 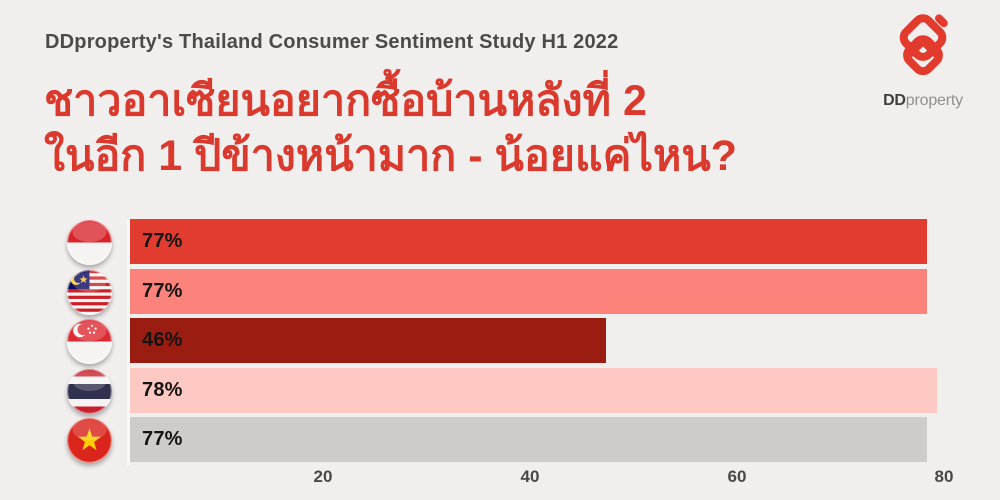 What do you see at coordinates (89, 292) in the screenshot?
I see `malaysia-flag-icon` at bounding box center [89, 292].